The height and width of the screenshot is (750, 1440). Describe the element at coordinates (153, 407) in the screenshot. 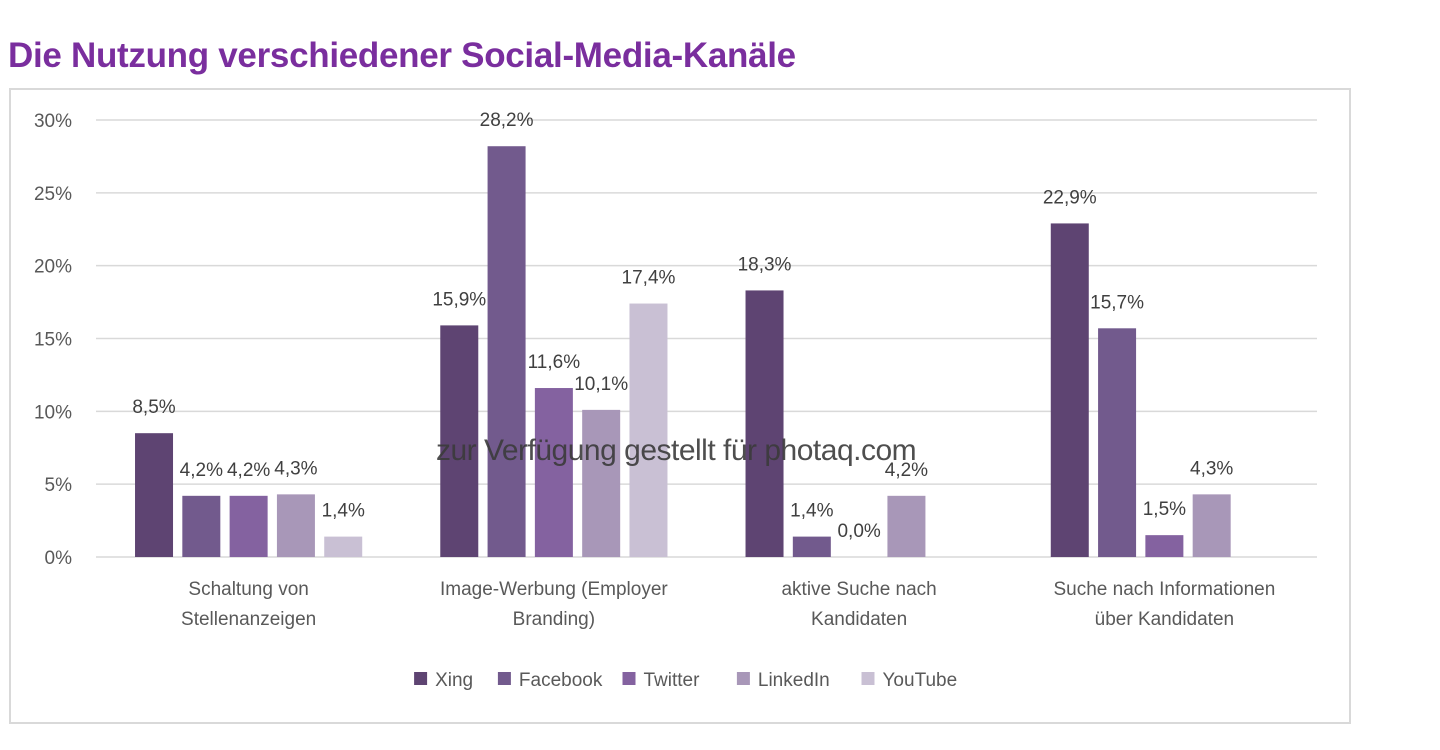

I see `data-label: 8,5%` at that location.